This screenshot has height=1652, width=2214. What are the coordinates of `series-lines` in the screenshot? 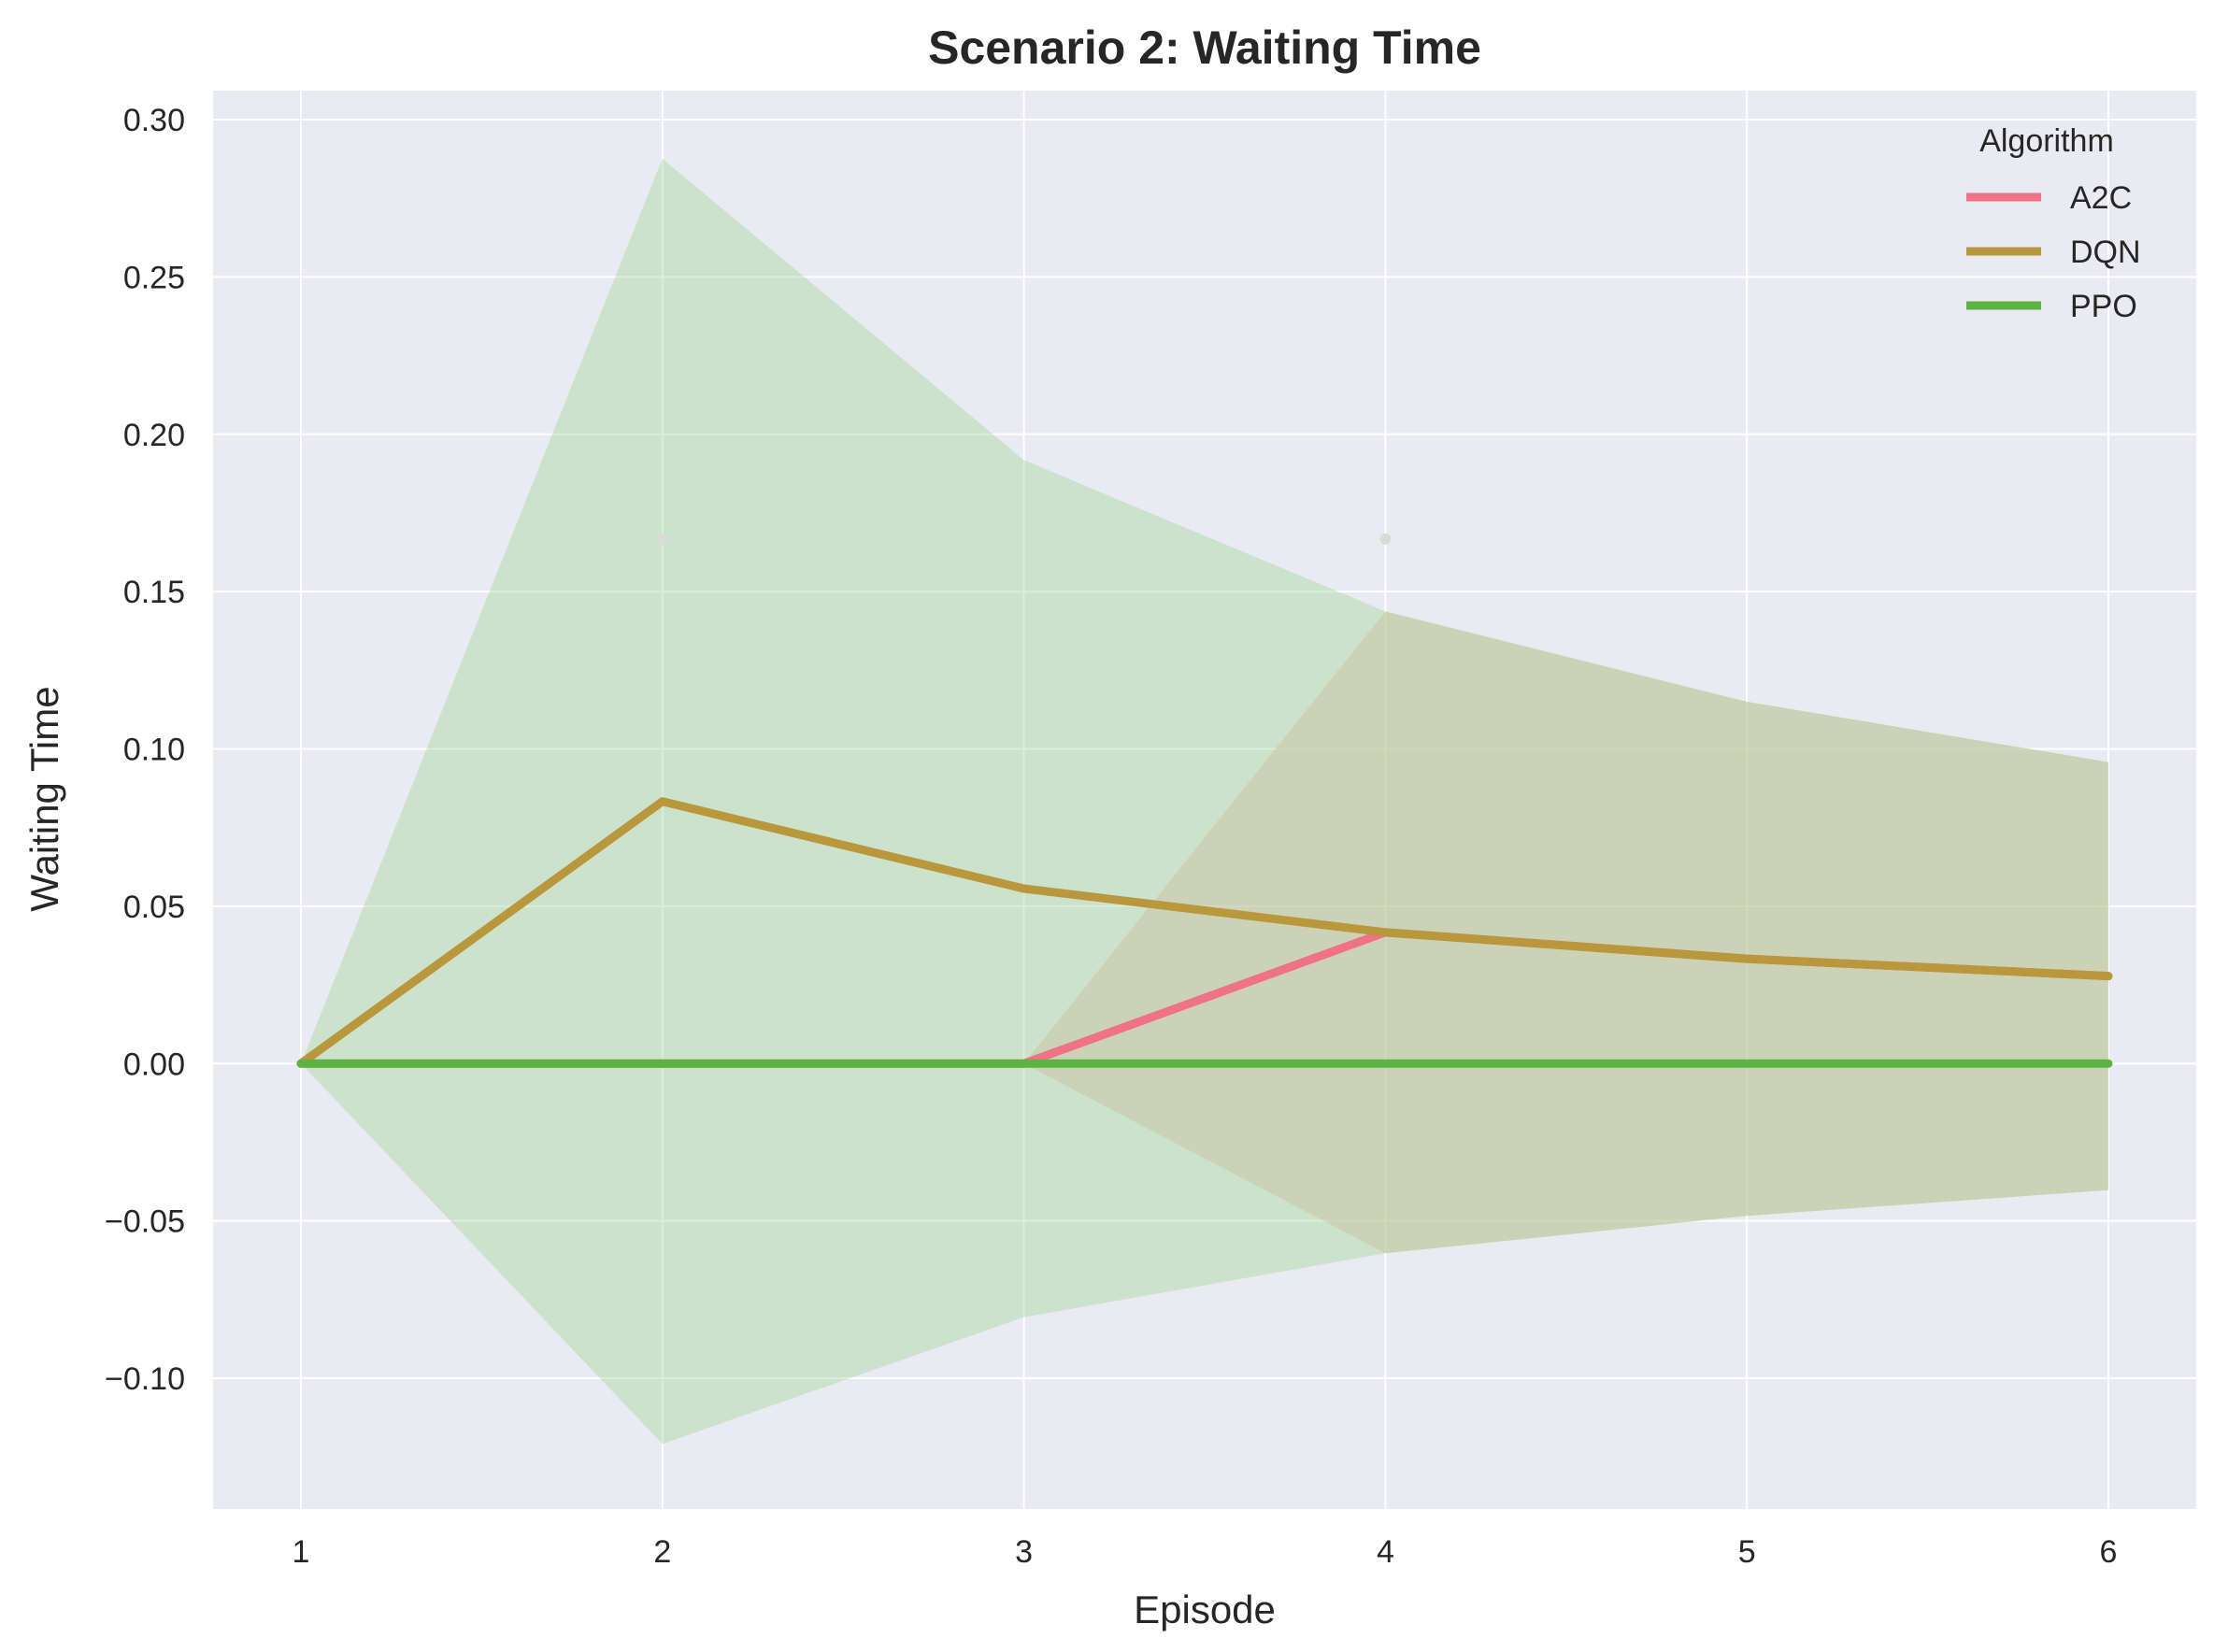 It's located at (1205, 933).